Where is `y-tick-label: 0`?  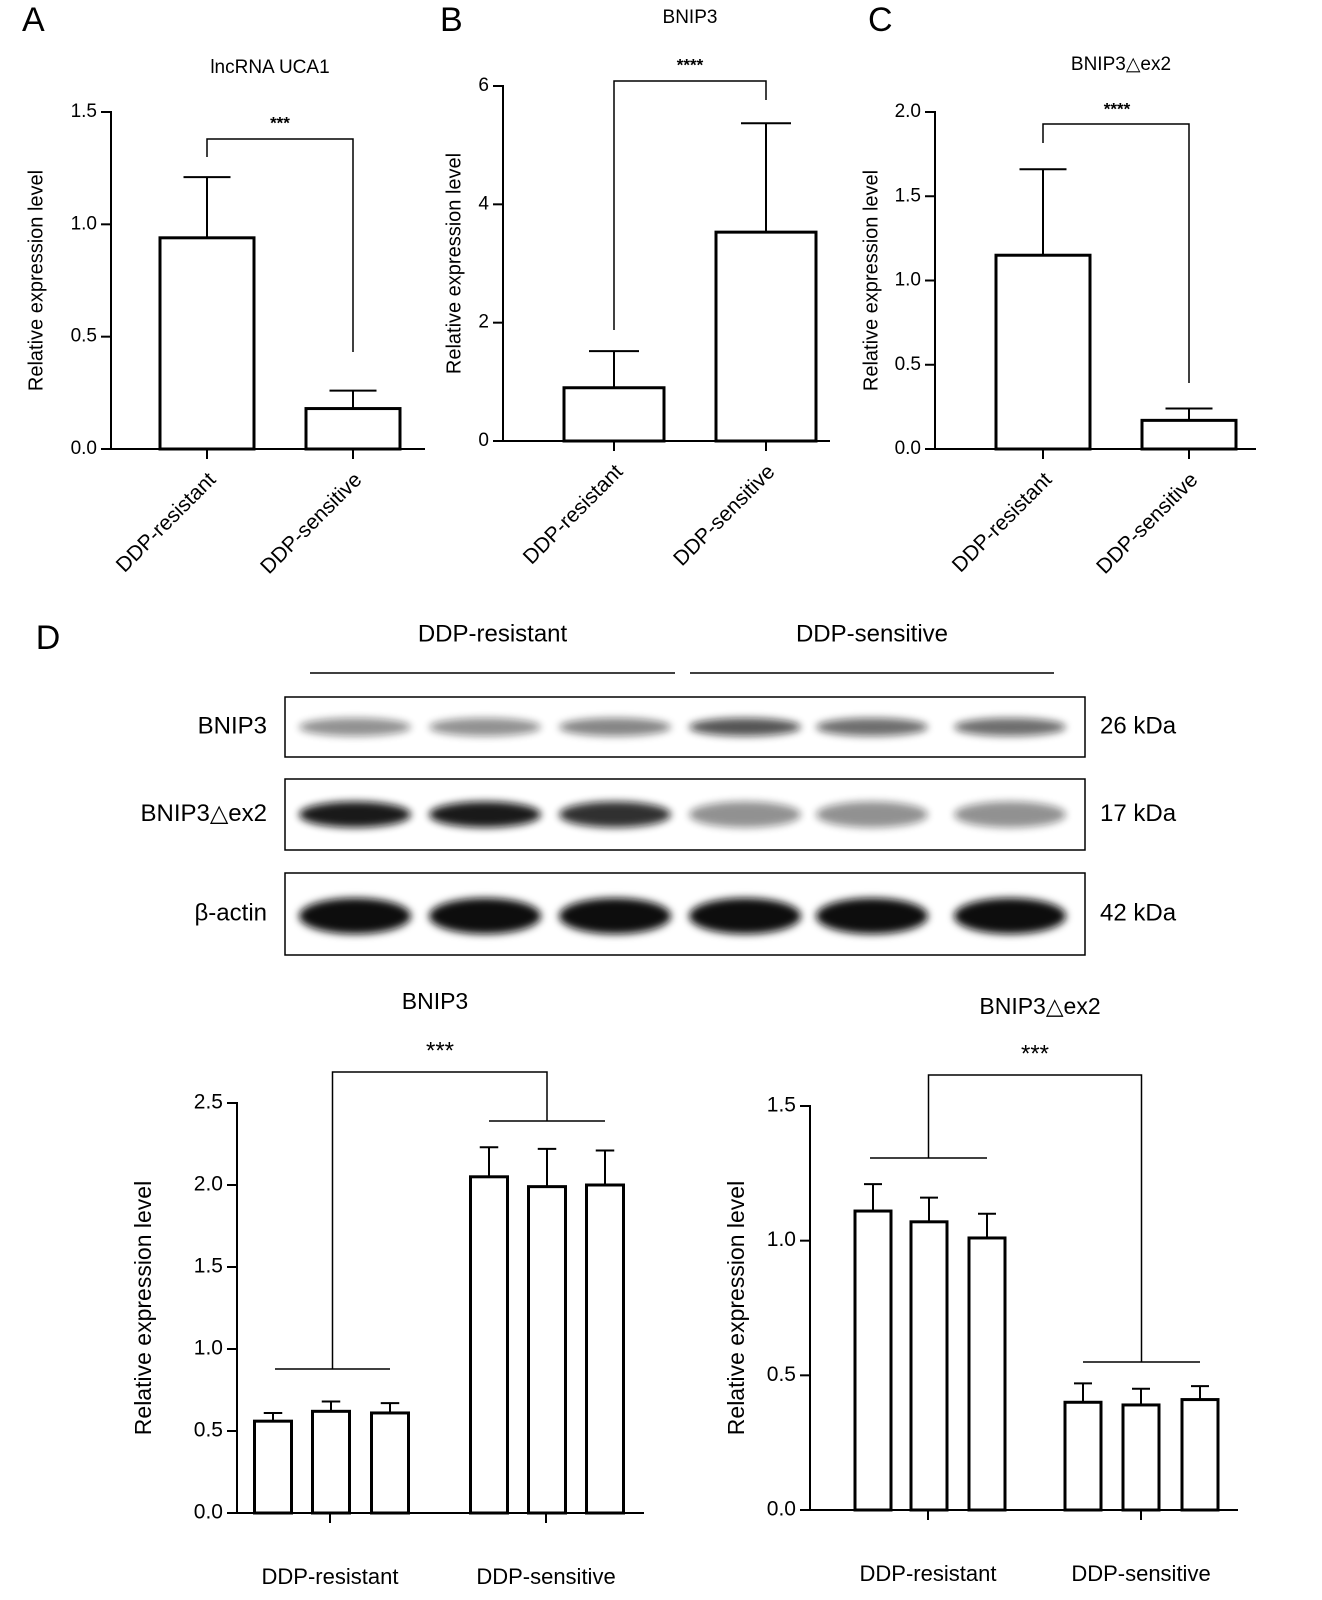 y-tick-label: 0 is located at coordinates (483, 440).